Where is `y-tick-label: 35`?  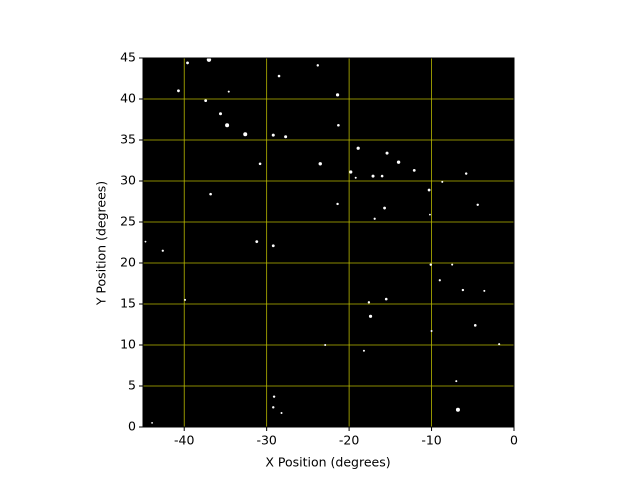
y-tick-label: 35 is located at coordinates (128, 139).